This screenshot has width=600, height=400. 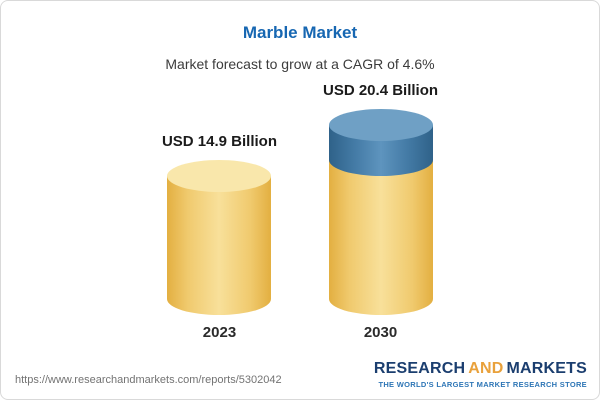 I want to click on cylinder-2030-yellow, so click(x=380, y=237).